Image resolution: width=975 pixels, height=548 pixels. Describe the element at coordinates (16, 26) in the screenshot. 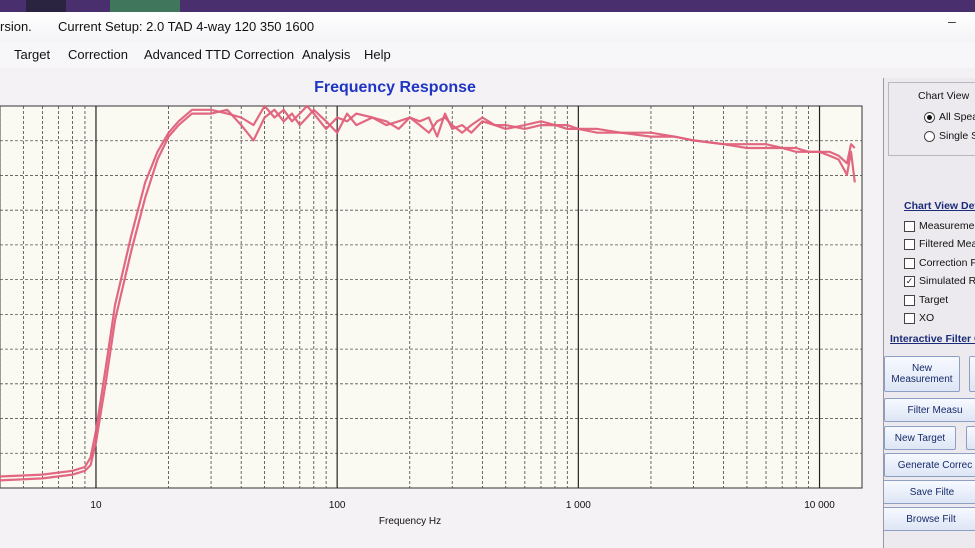

I see `window-title-fragment: rsion.` at that location.